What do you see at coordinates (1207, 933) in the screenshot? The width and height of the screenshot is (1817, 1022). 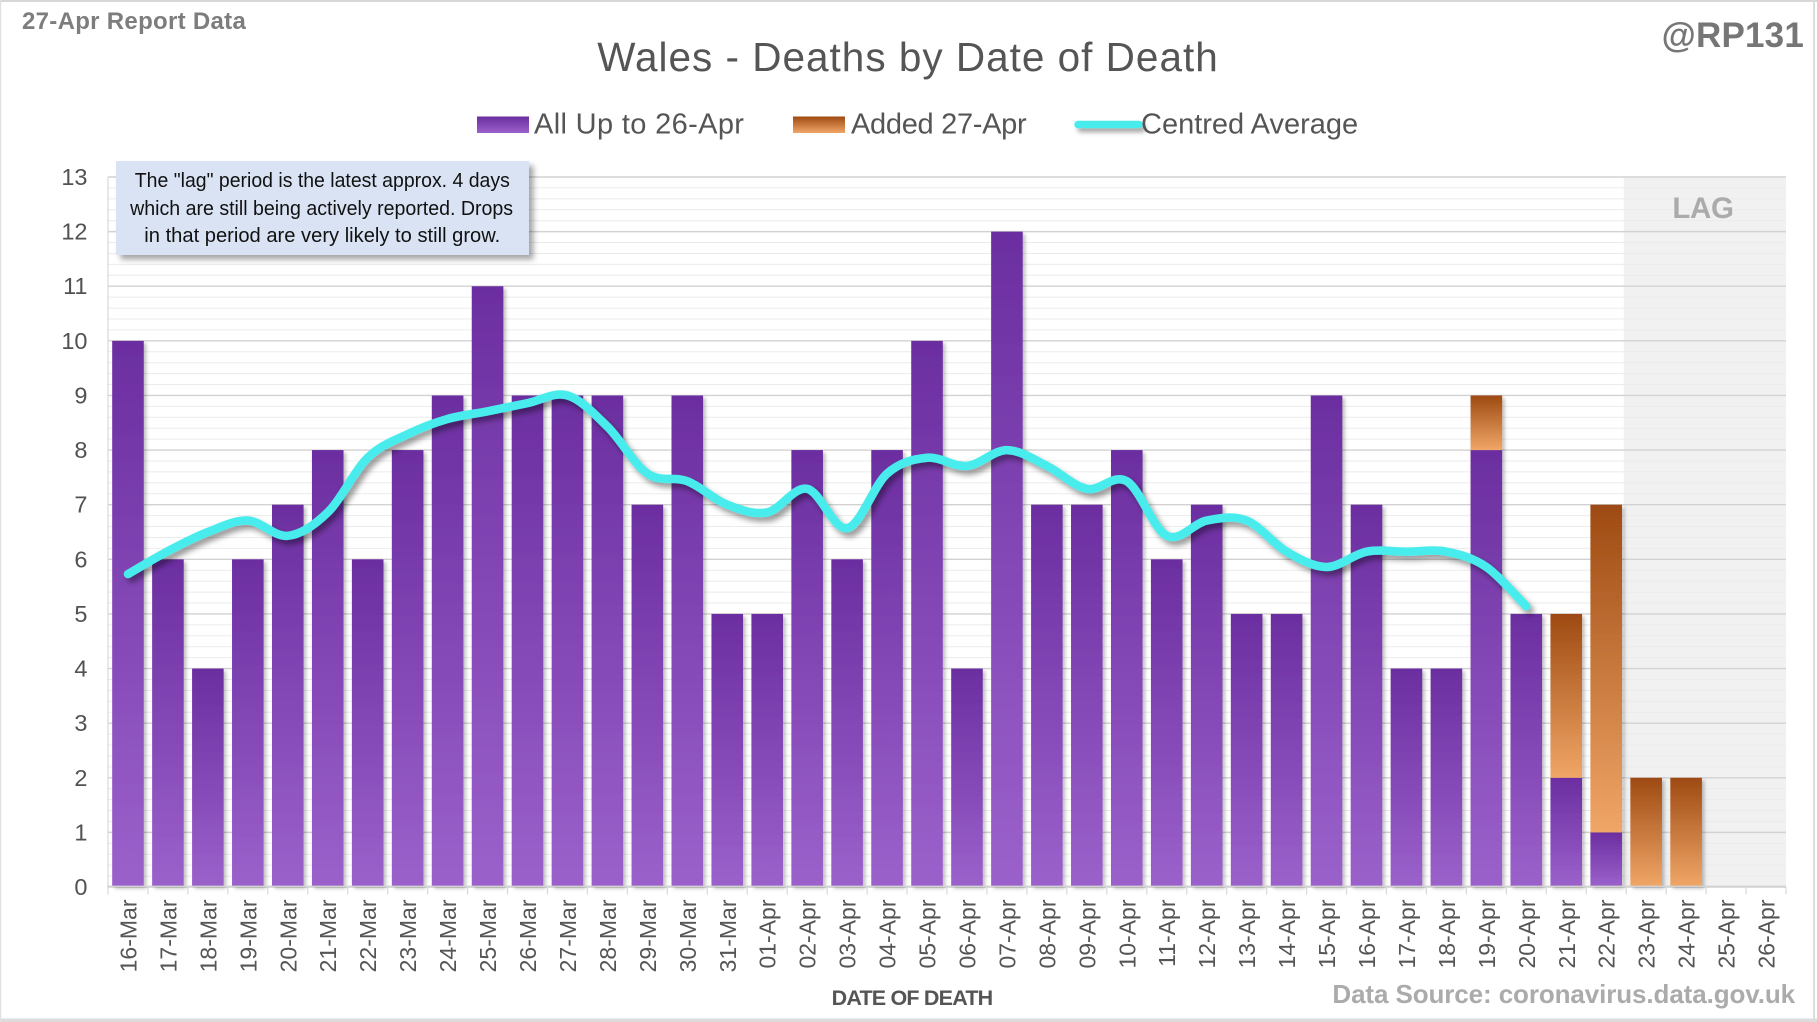 I see `svg-text: 12-Apr` at bounding box center [1207, 933].